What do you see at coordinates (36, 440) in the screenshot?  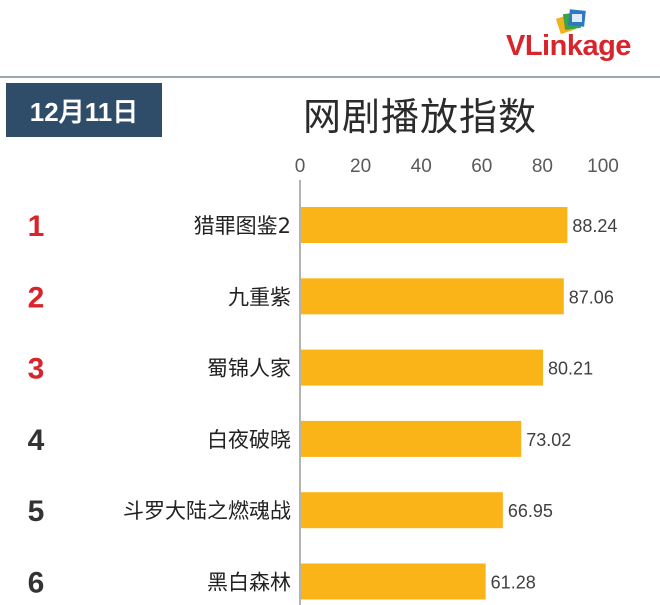 I see `rank-number: 4` at bounding box center [36, 440].